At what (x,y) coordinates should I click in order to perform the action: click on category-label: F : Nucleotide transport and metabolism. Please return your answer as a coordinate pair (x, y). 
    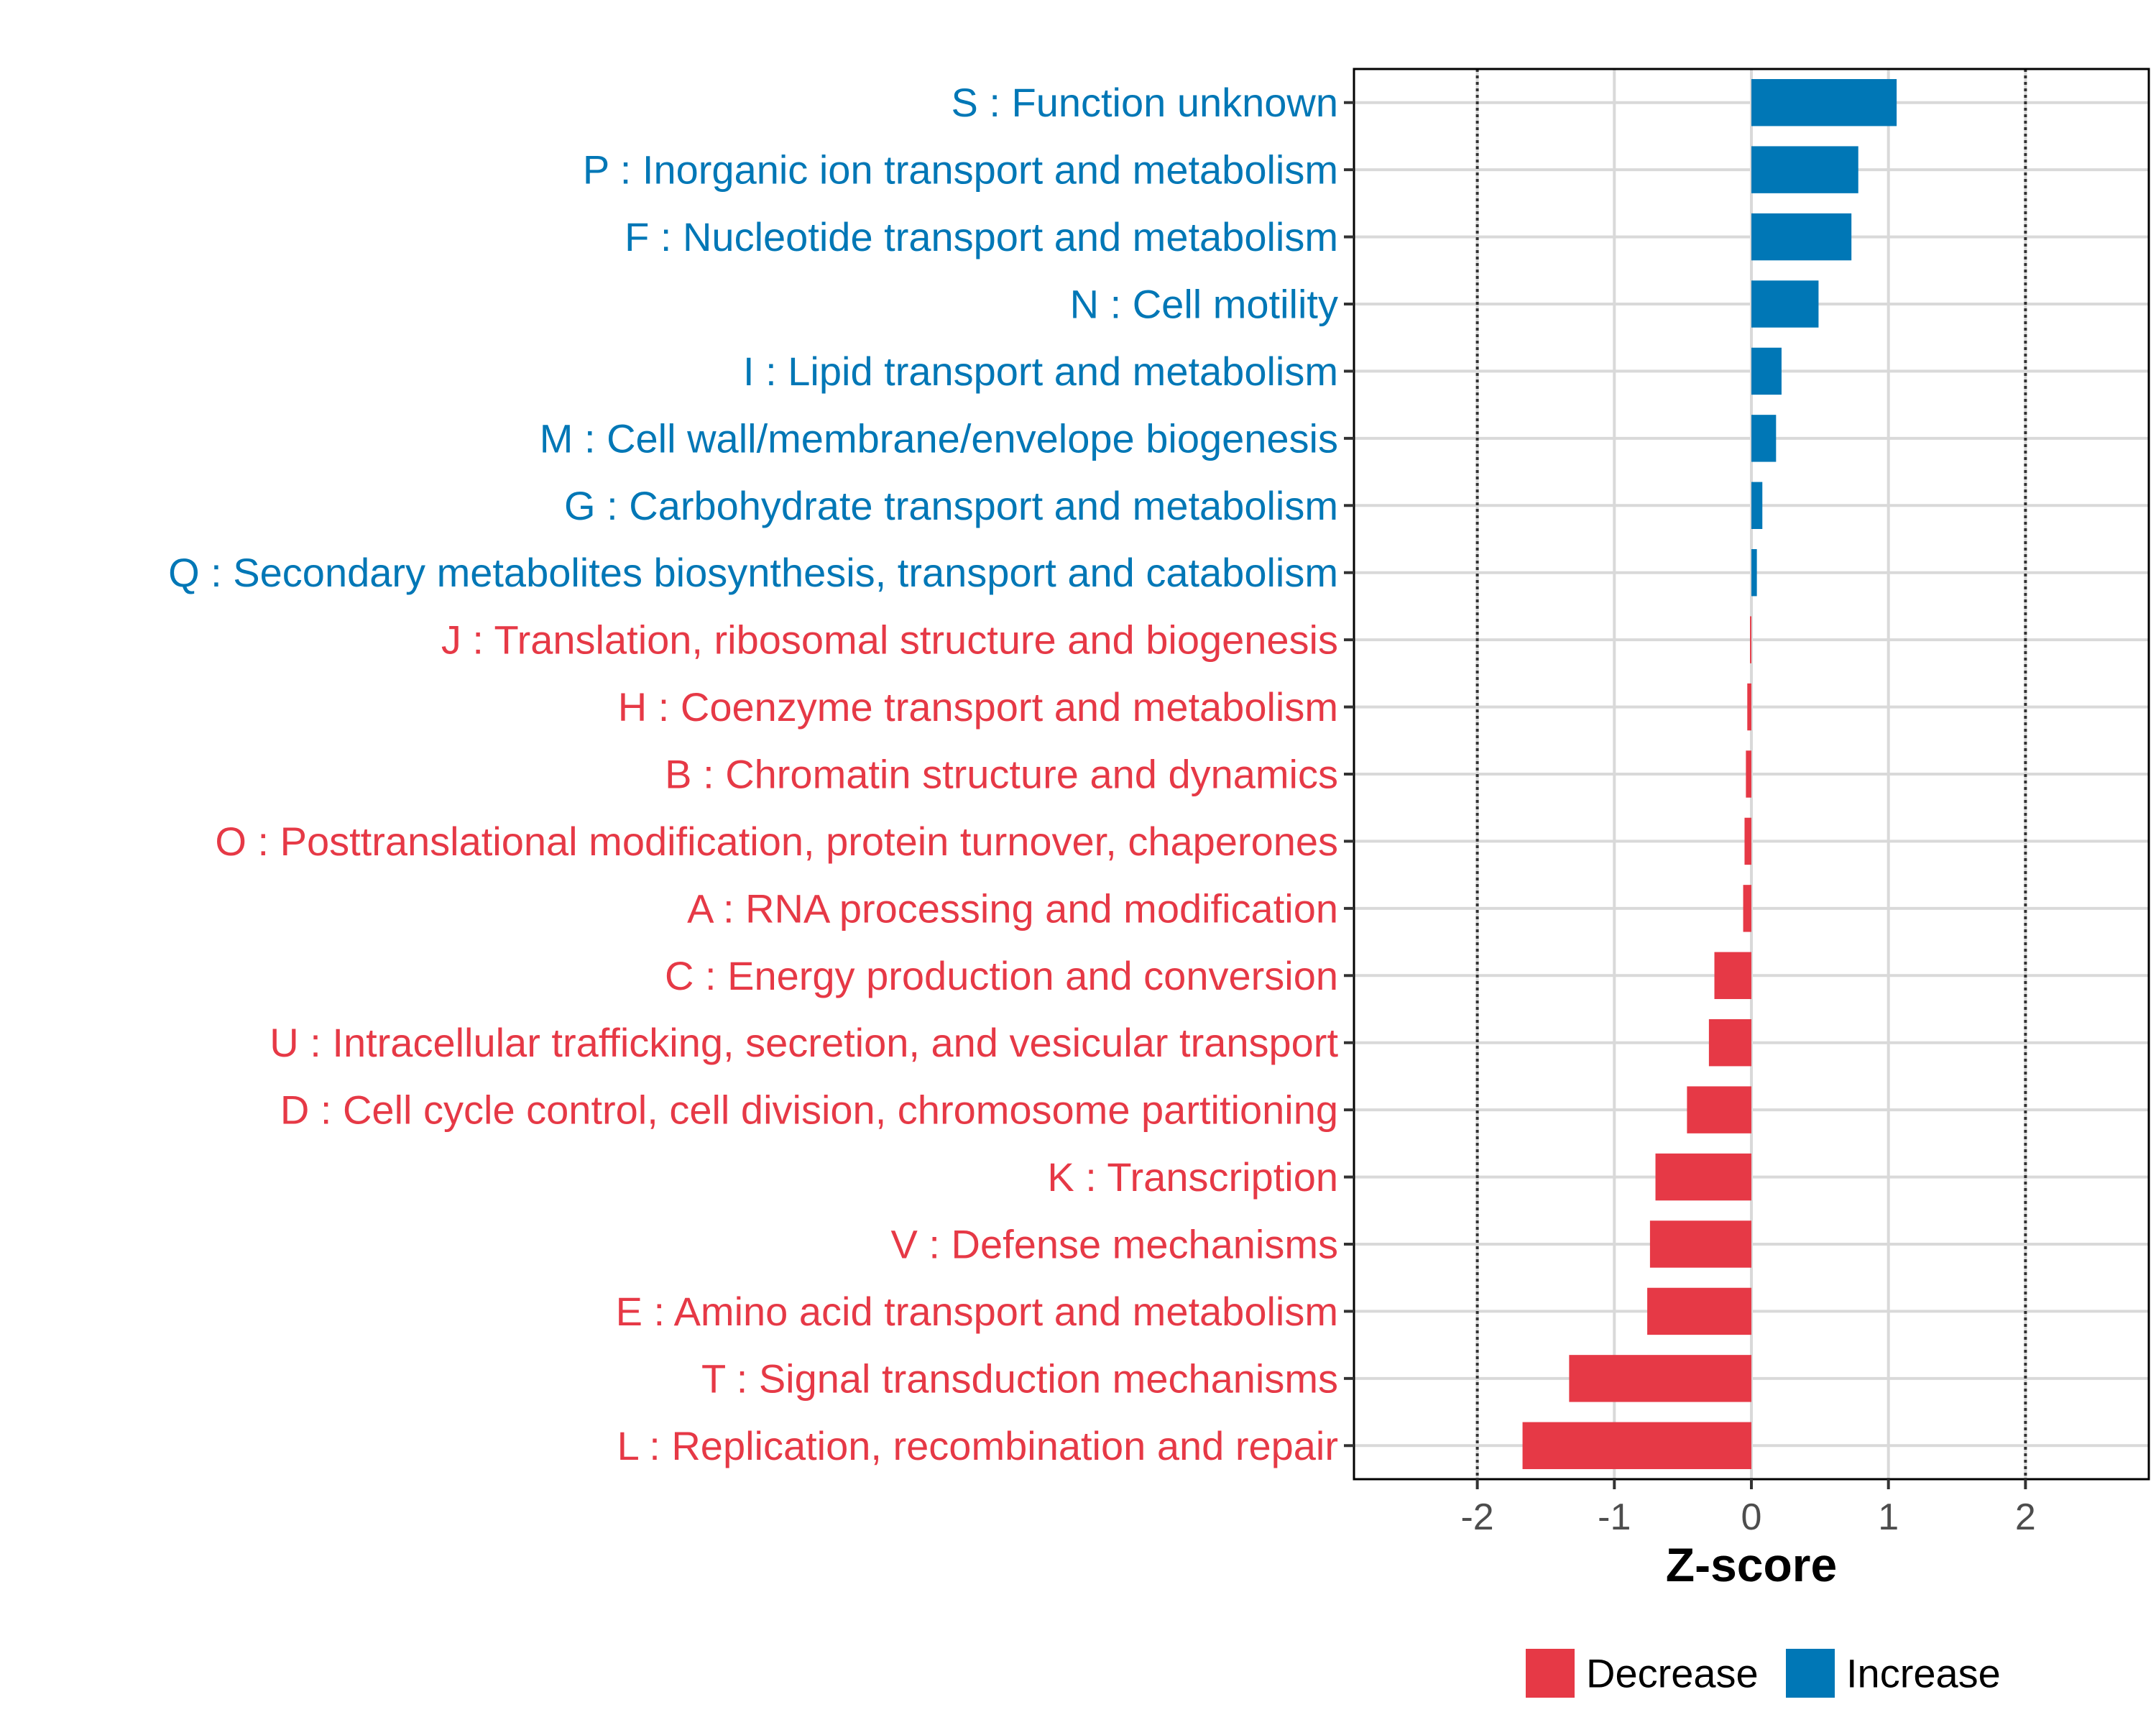
    Looking at the image, I should click on (981, 236).